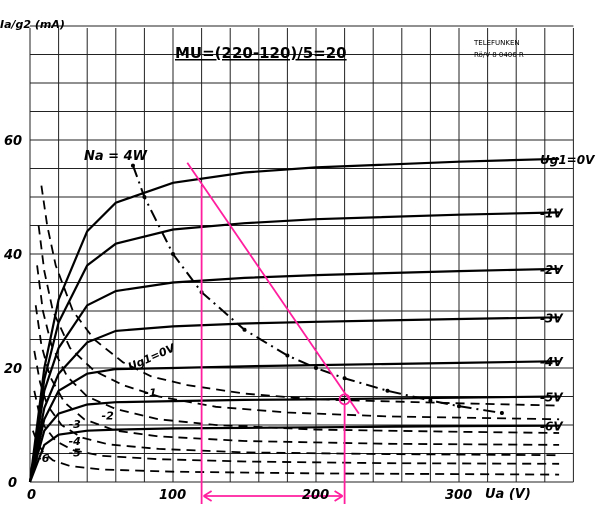  Describe the element at coordinates (208, 496) in the screenshot. I see `arrow-head-left` at that location.